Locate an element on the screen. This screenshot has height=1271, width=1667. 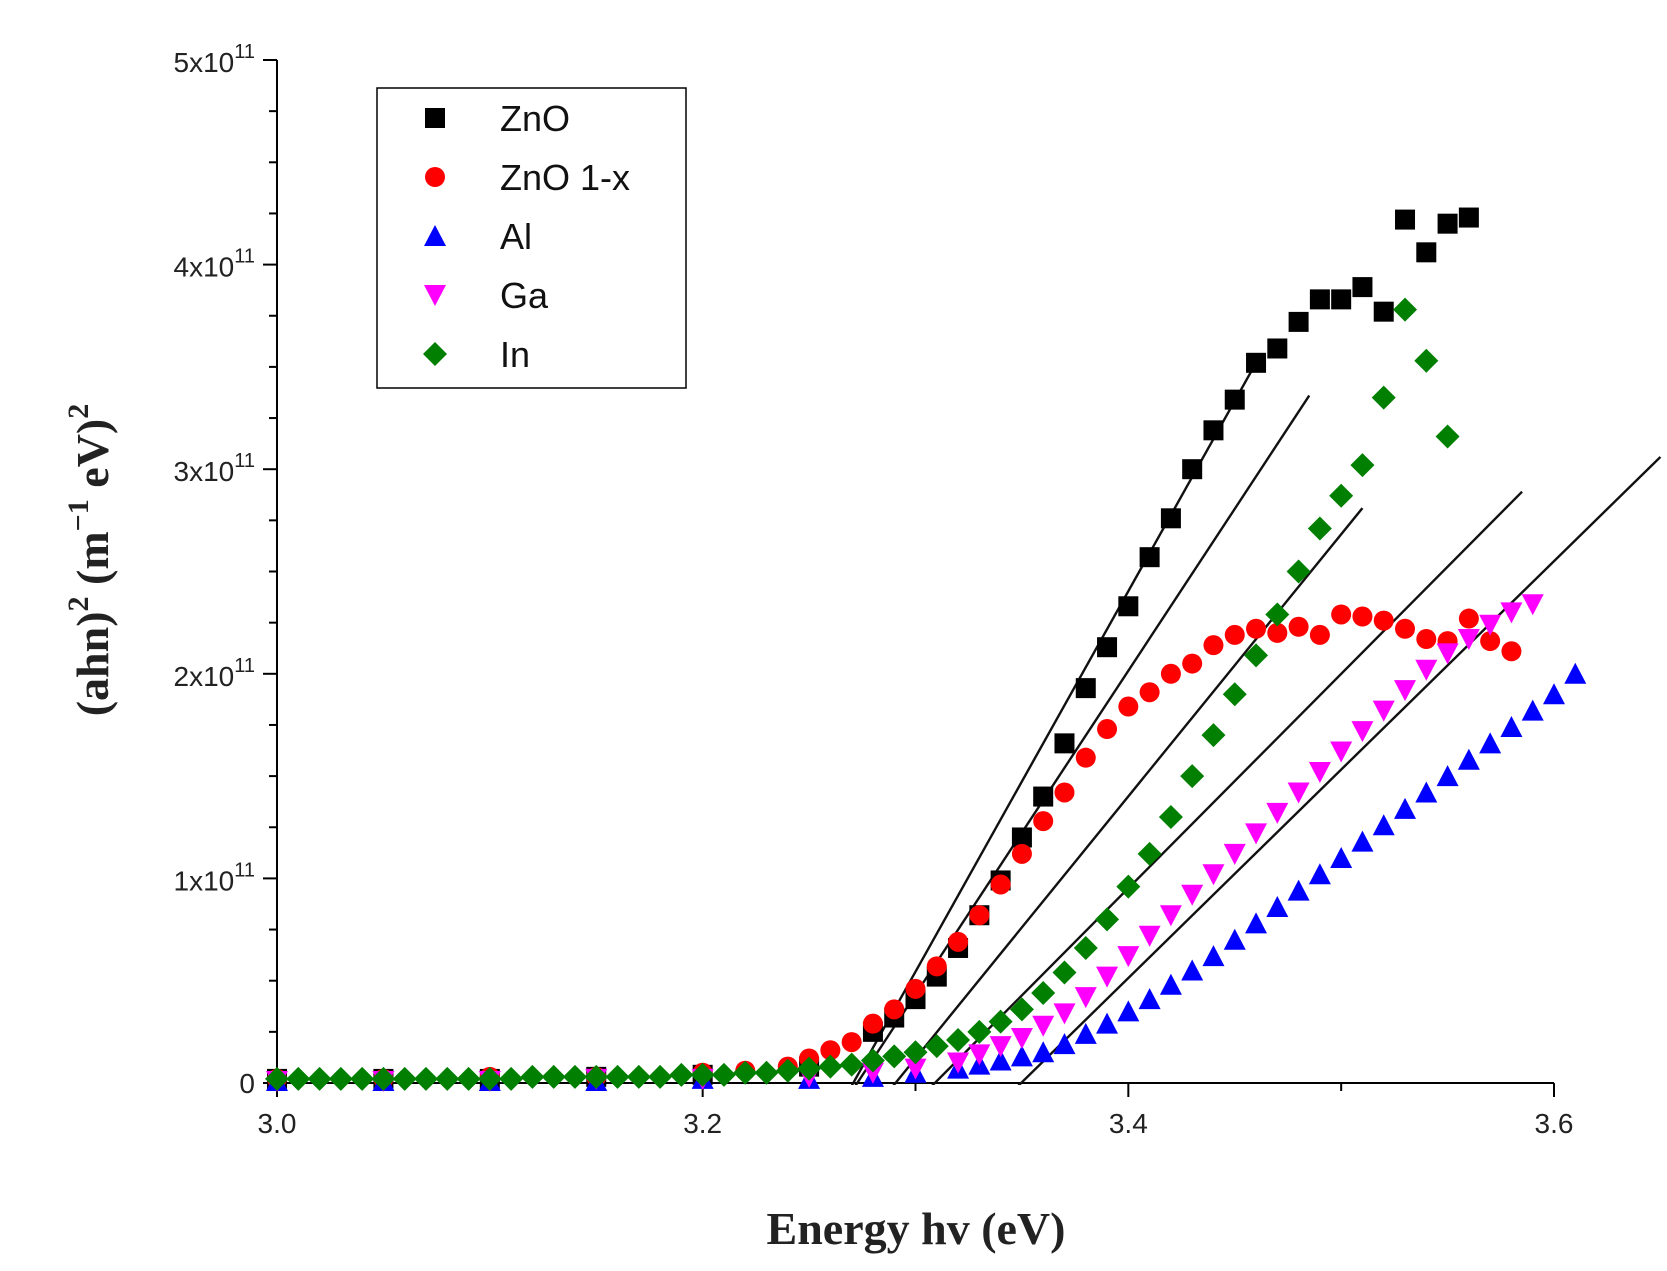
y-tick-label: 1x10¹¹ is located at coordinates (214, 877).